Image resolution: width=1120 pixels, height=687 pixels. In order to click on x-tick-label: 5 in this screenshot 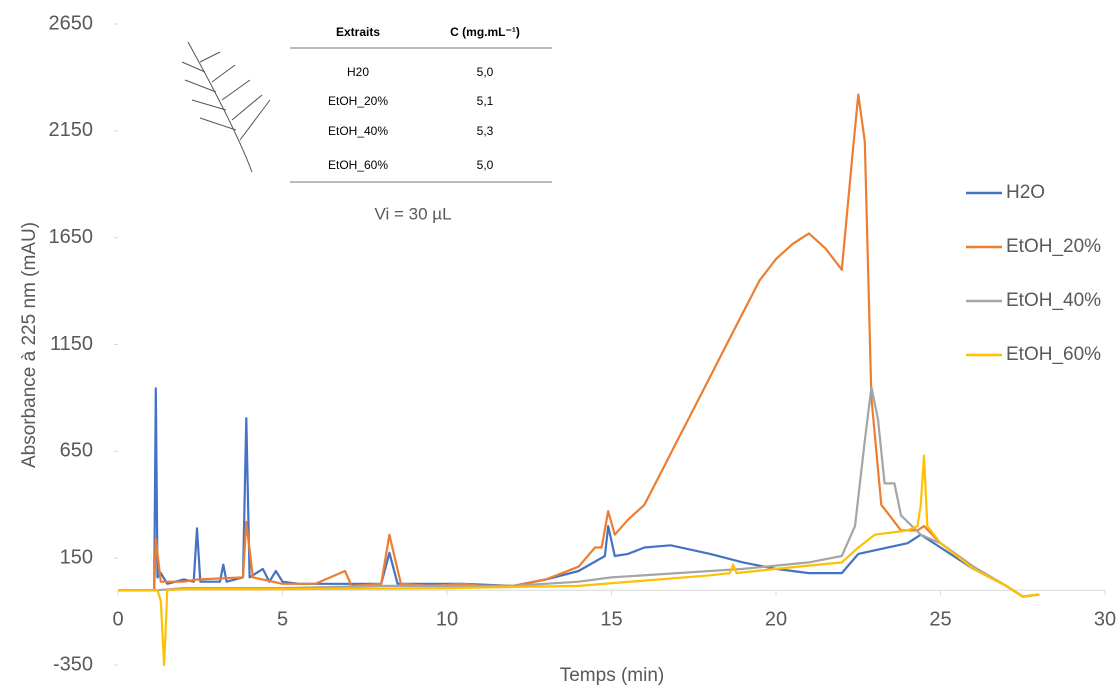, I will do `click(282, 619)`.